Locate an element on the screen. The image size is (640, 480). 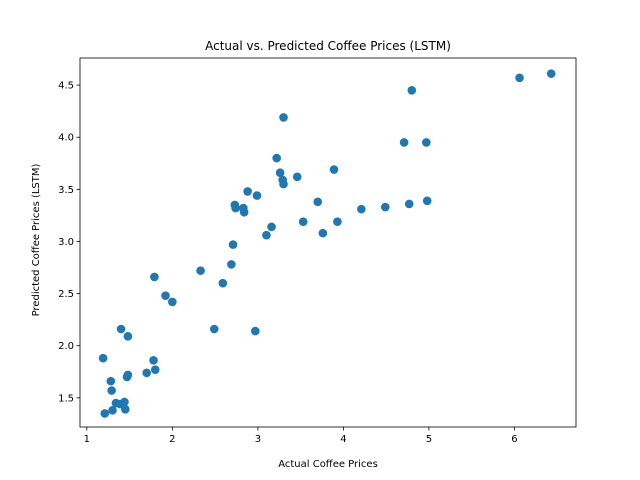
x-tick-label: 5 is located at coordinates (429, 439).